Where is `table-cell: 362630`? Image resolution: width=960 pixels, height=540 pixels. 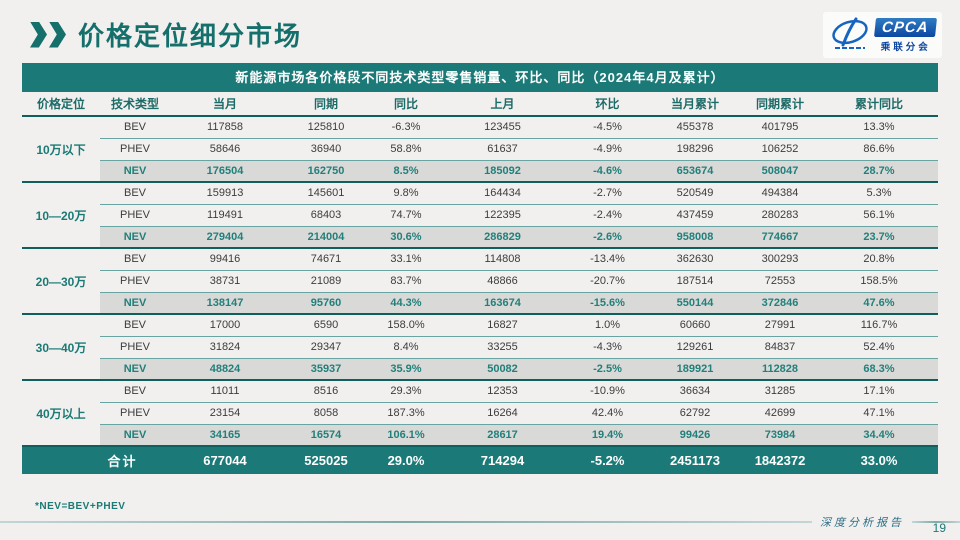 table-cell: 362630 is located at coordinates (695, 258).